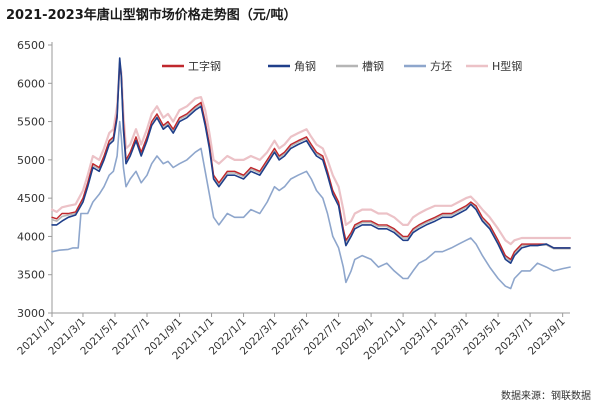  What do you see at coordinates (546, 396) in the screenshot?
I see `data-source-note: 数据来源：钢联数据` at bounding box center [546, 396].